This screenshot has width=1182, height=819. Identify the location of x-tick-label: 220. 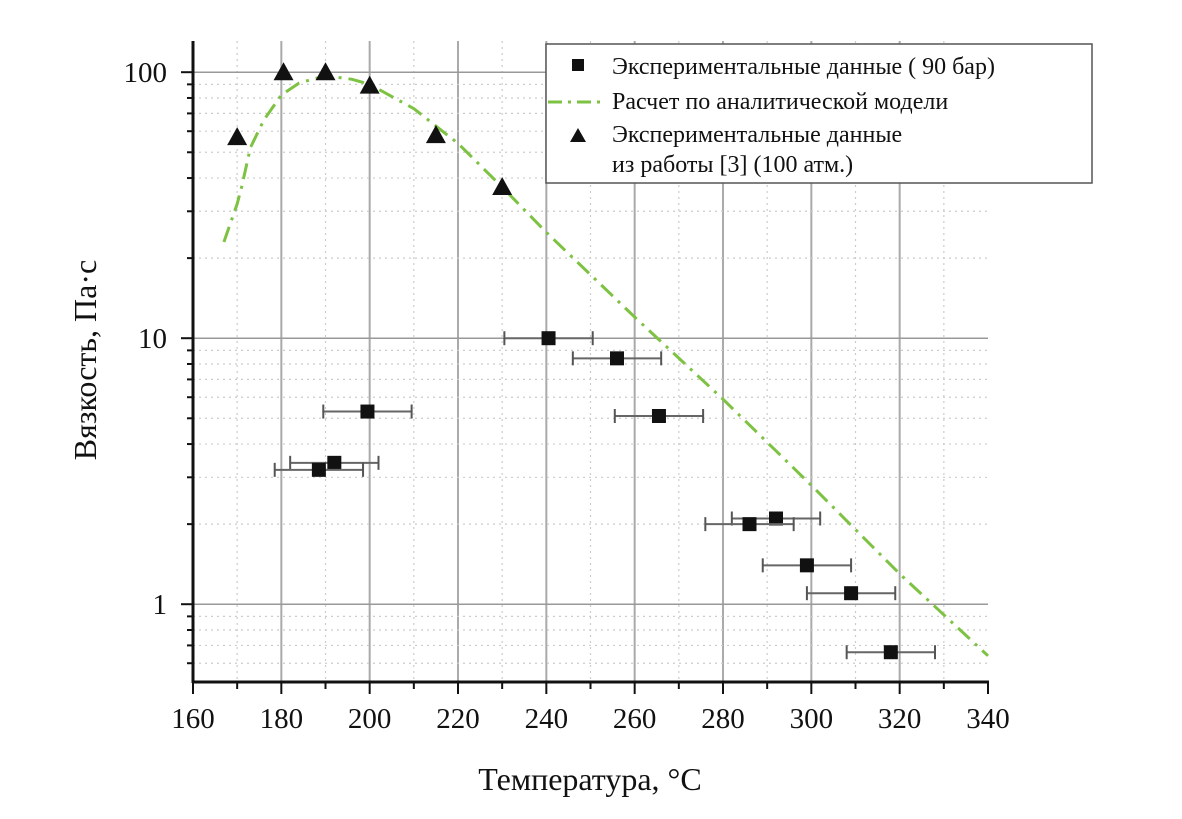
(458, 719).